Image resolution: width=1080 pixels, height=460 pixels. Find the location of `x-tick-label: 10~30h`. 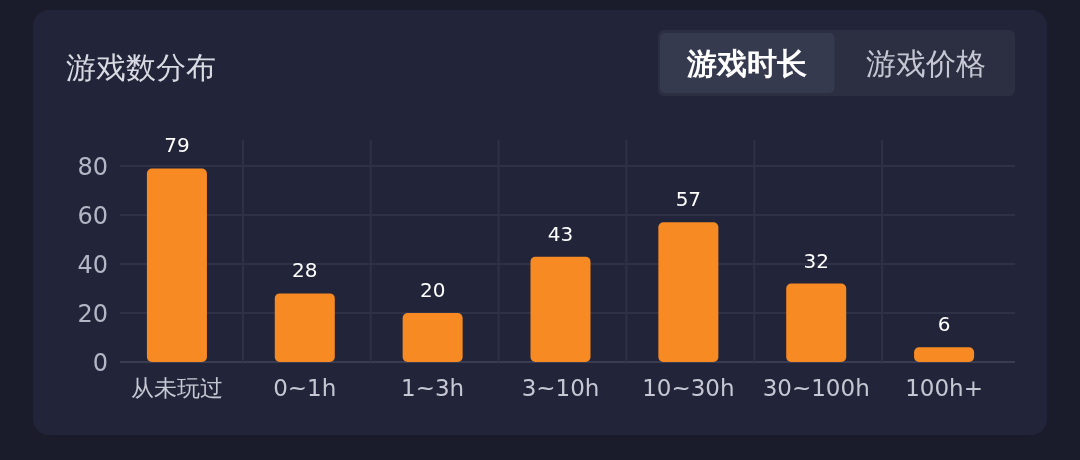

x-tick-label: 10~30h is located at coordinates (688, 388).